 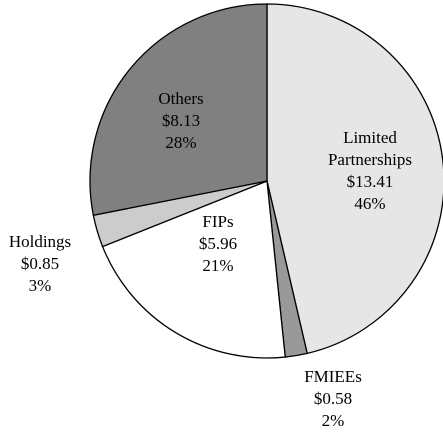 I want to click on percent-label: 21%, so click(x=218, y=265).